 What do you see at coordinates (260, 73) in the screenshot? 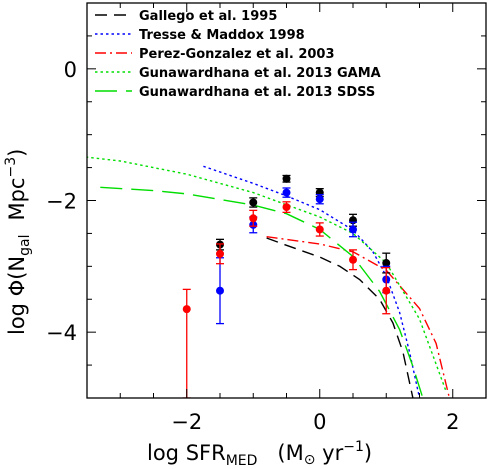
I see `legend-label: Gunawardhana et al. 2013 GAMA` at bounding box center [260, 73].